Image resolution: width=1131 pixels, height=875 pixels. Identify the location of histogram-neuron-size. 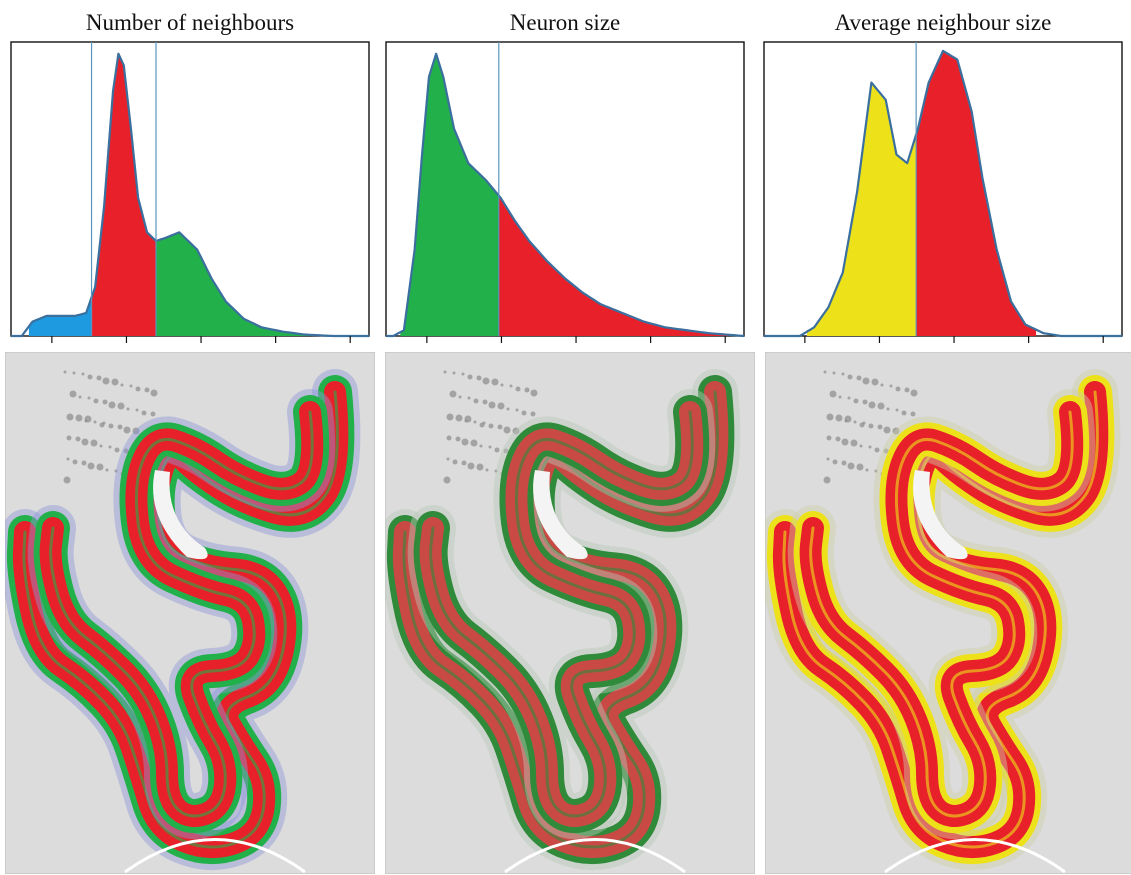
(565, 195).